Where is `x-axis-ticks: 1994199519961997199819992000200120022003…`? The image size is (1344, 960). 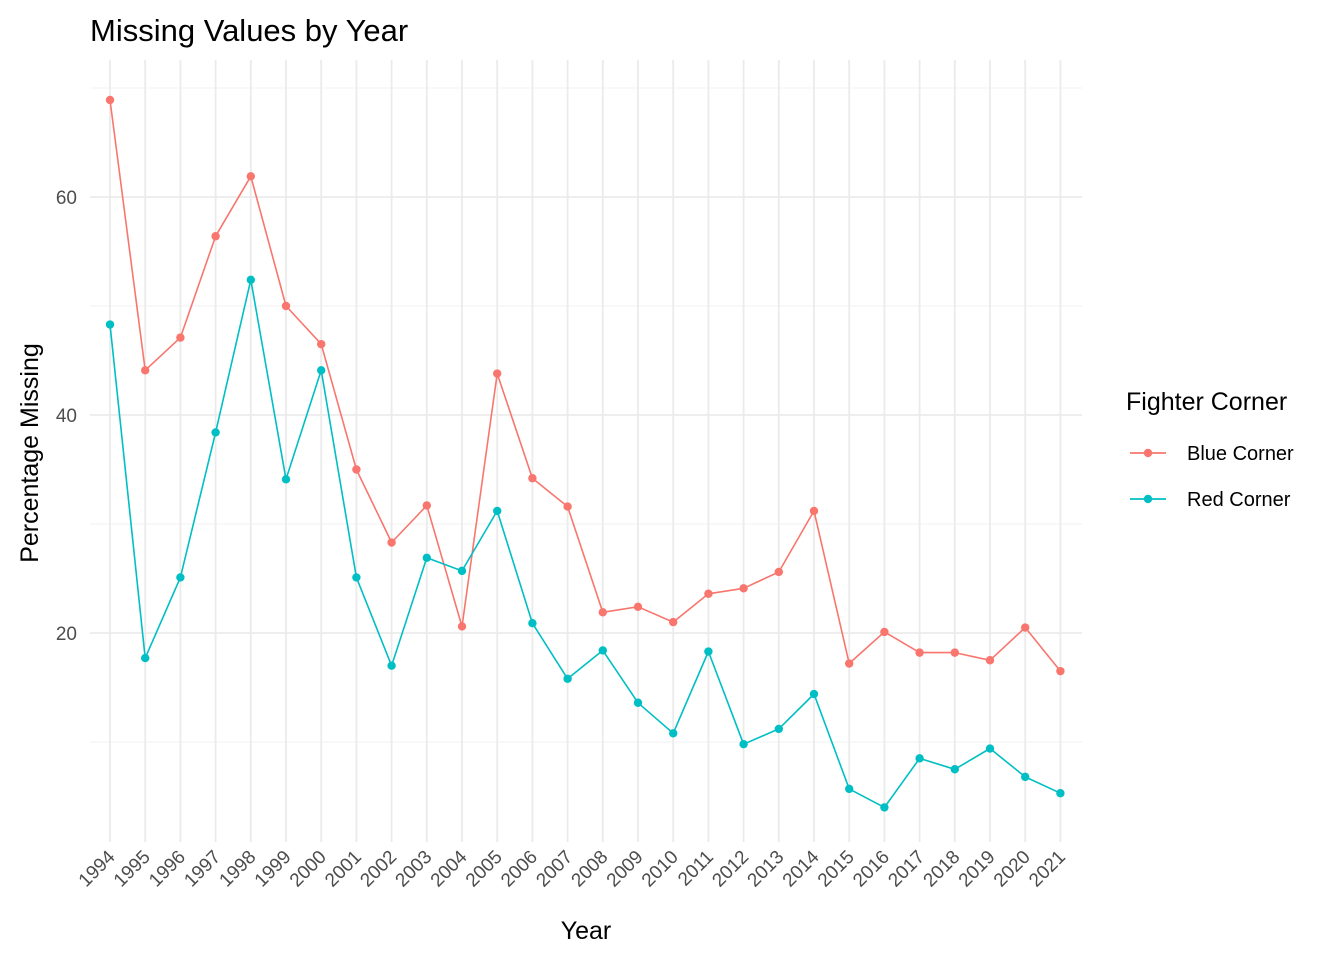
x-axis-ticks: 1994199519961997199819992000200120022003… is located at coordinates (572, 868).